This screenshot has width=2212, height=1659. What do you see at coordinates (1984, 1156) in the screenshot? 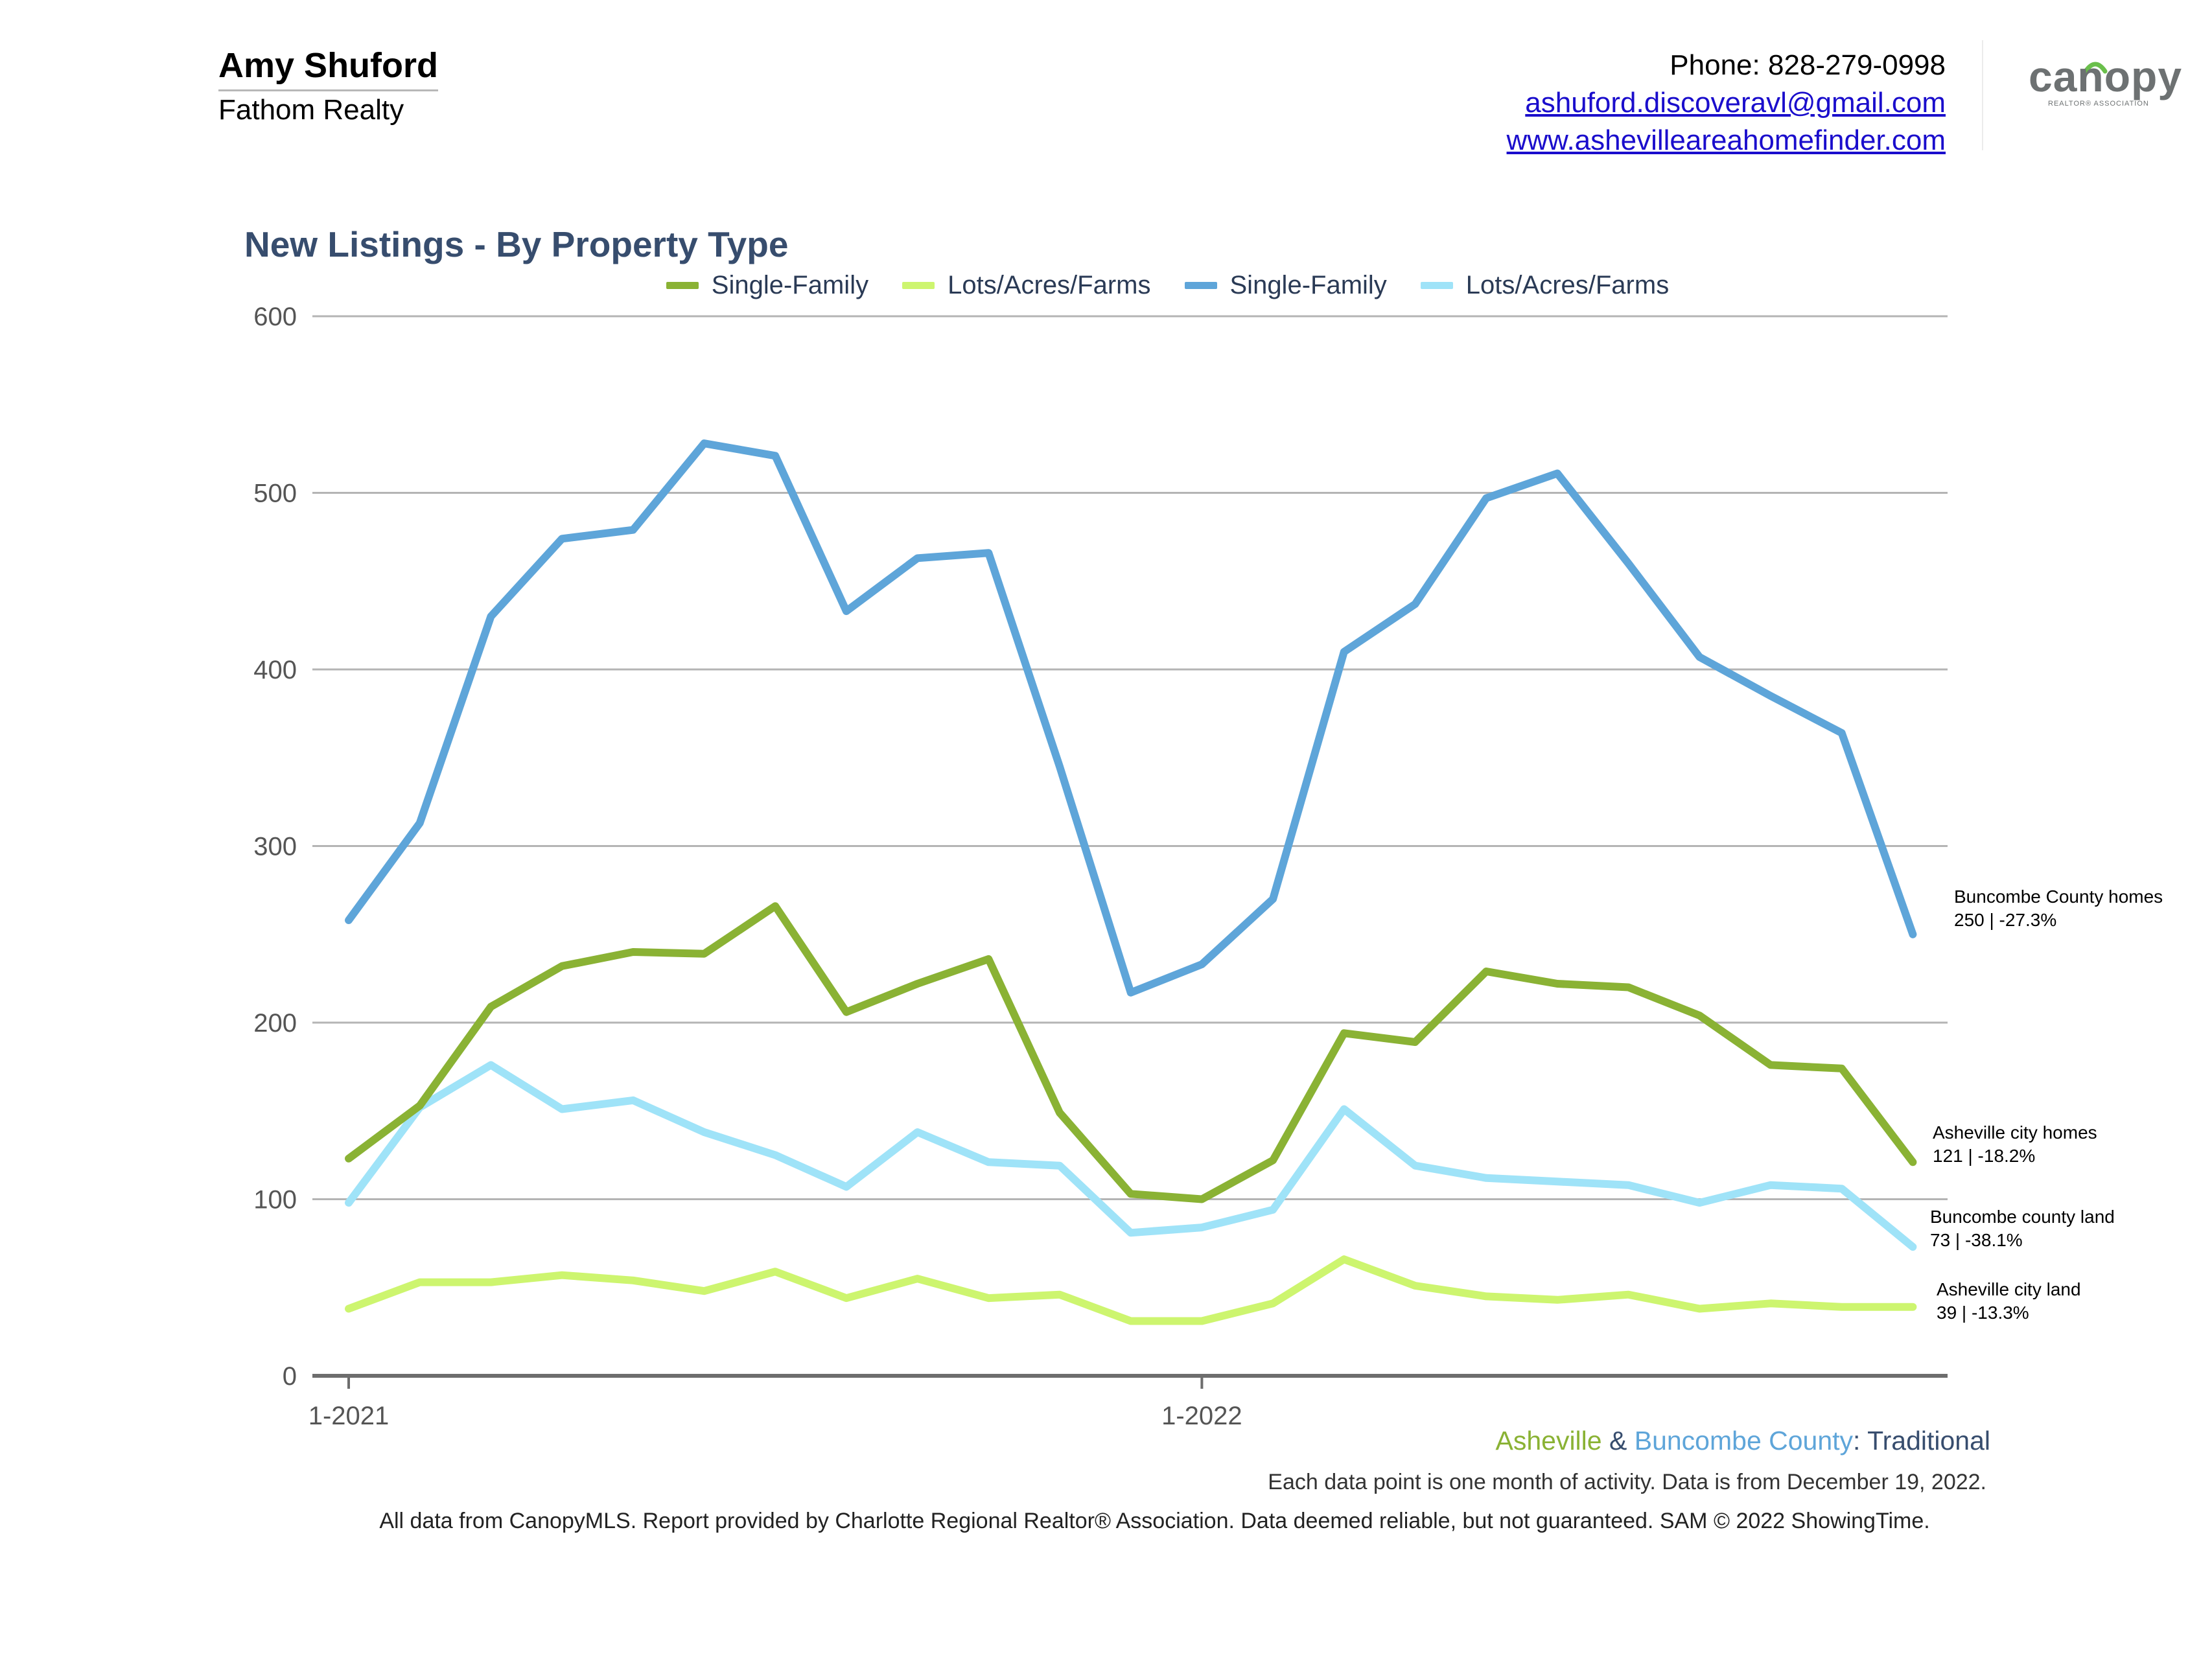
I see `end-label-value: 121 | -18.2%` at bounding box center [1984, 1156].